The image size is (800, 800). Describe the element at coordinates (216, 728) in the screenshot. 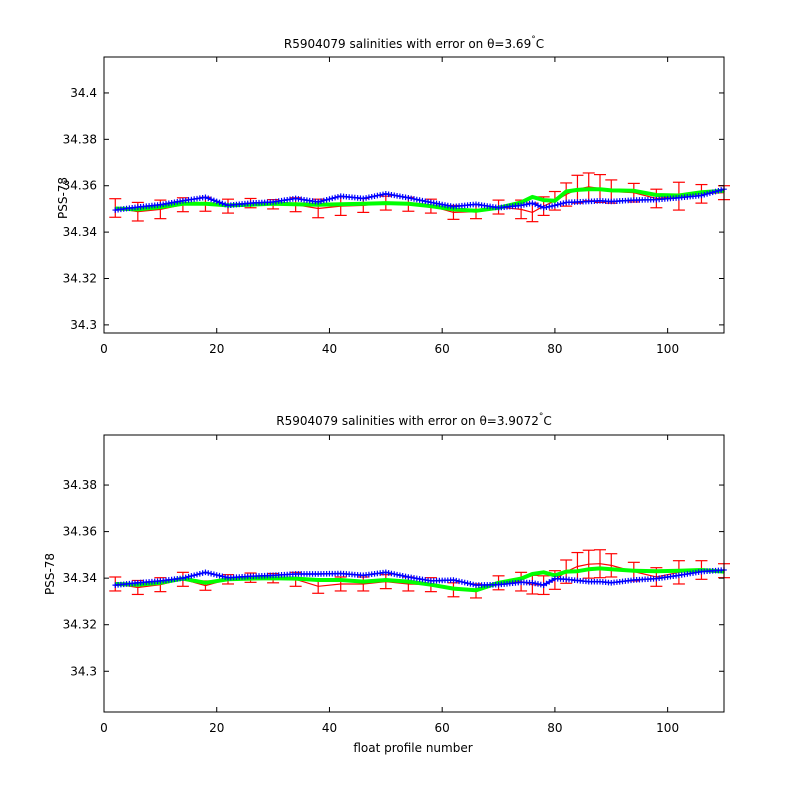

I see `p2-x-tick-label: 20` at that location.